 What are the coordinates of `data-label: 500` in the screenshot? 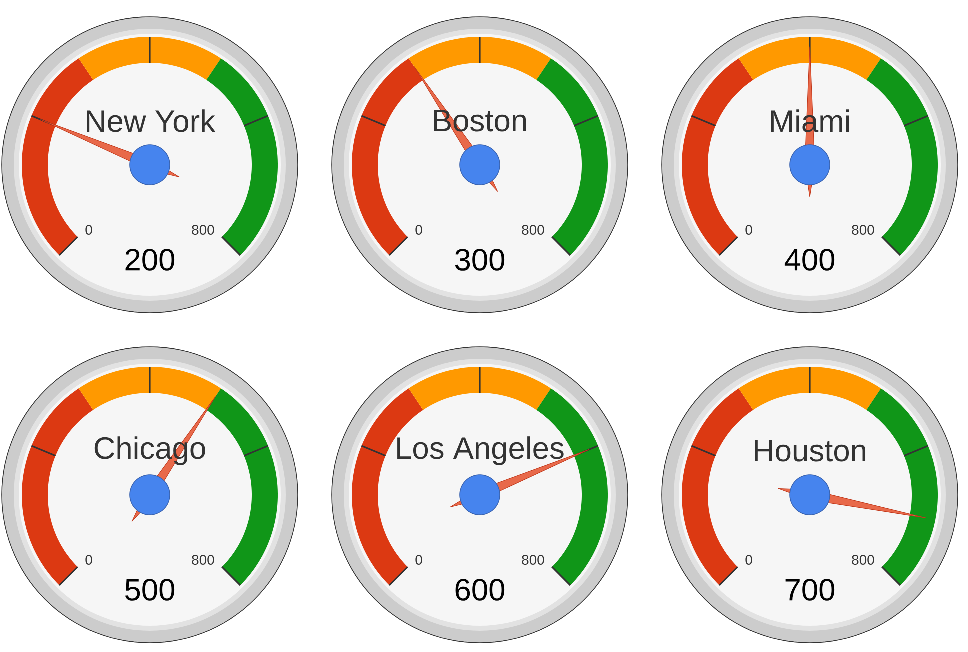 It's located at (150, 590).